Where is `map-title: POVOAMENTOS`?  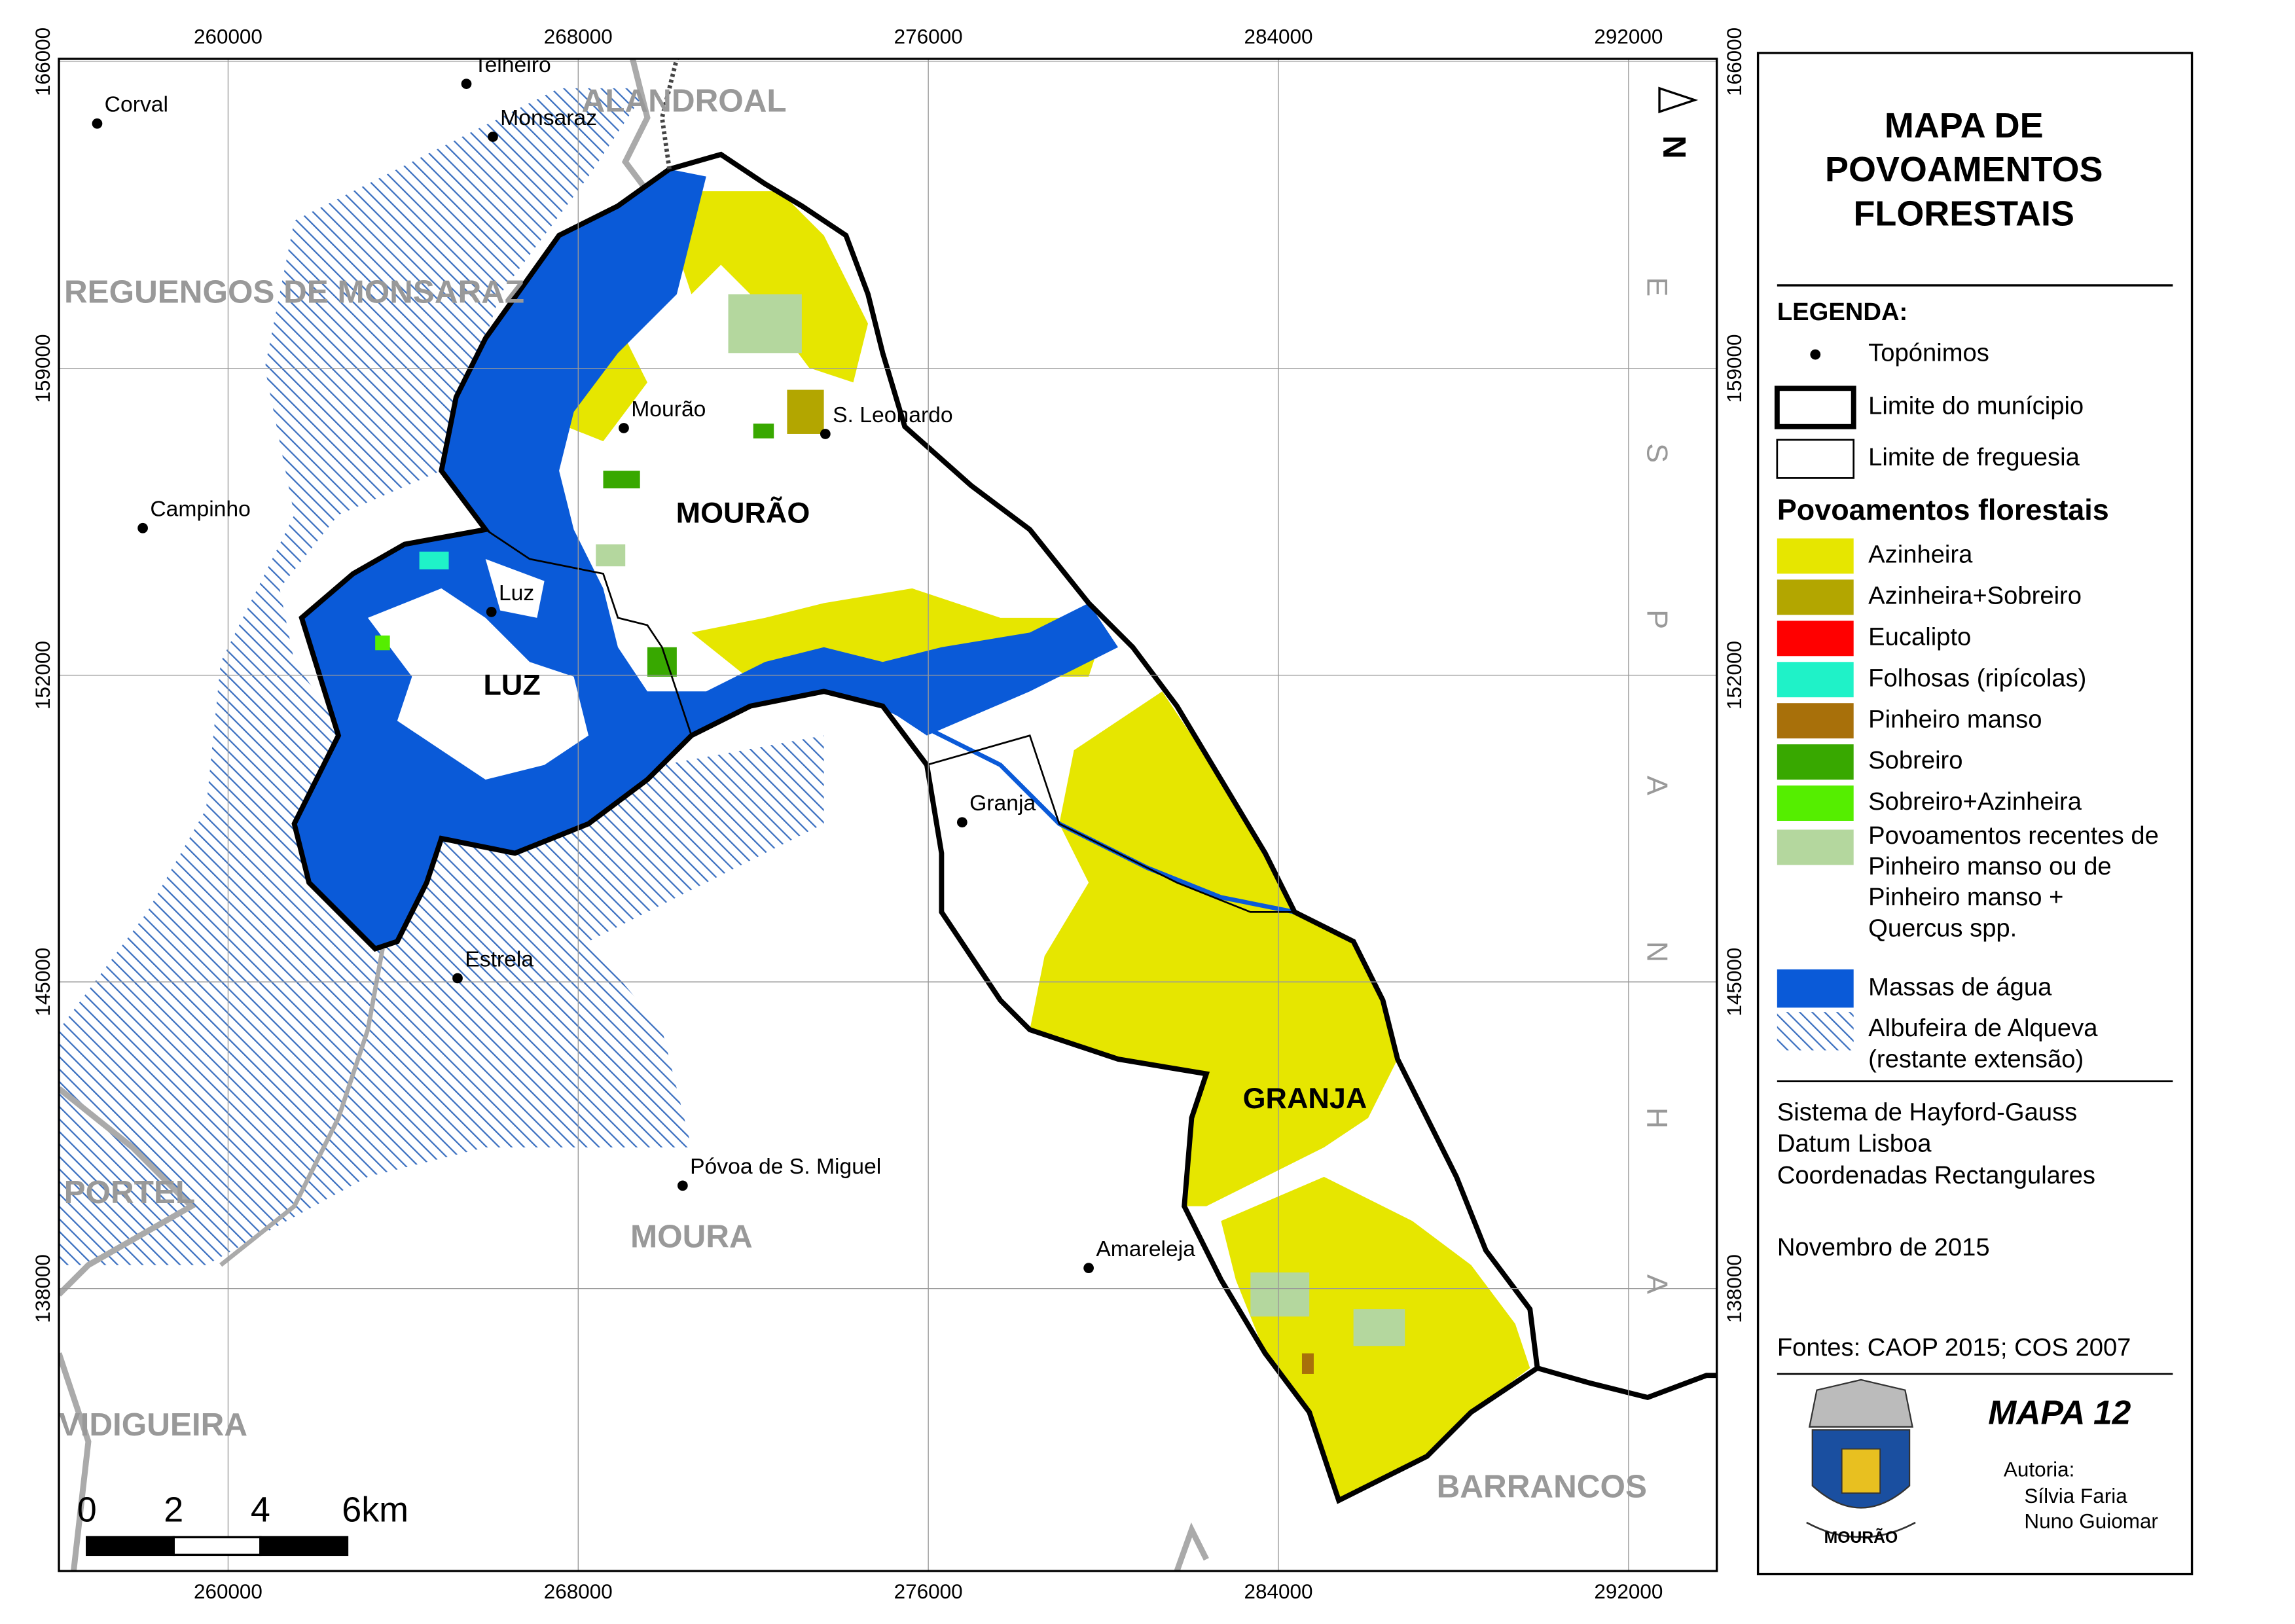
map-title: POVOAMENTOS is located at coordinates (1964, 169).